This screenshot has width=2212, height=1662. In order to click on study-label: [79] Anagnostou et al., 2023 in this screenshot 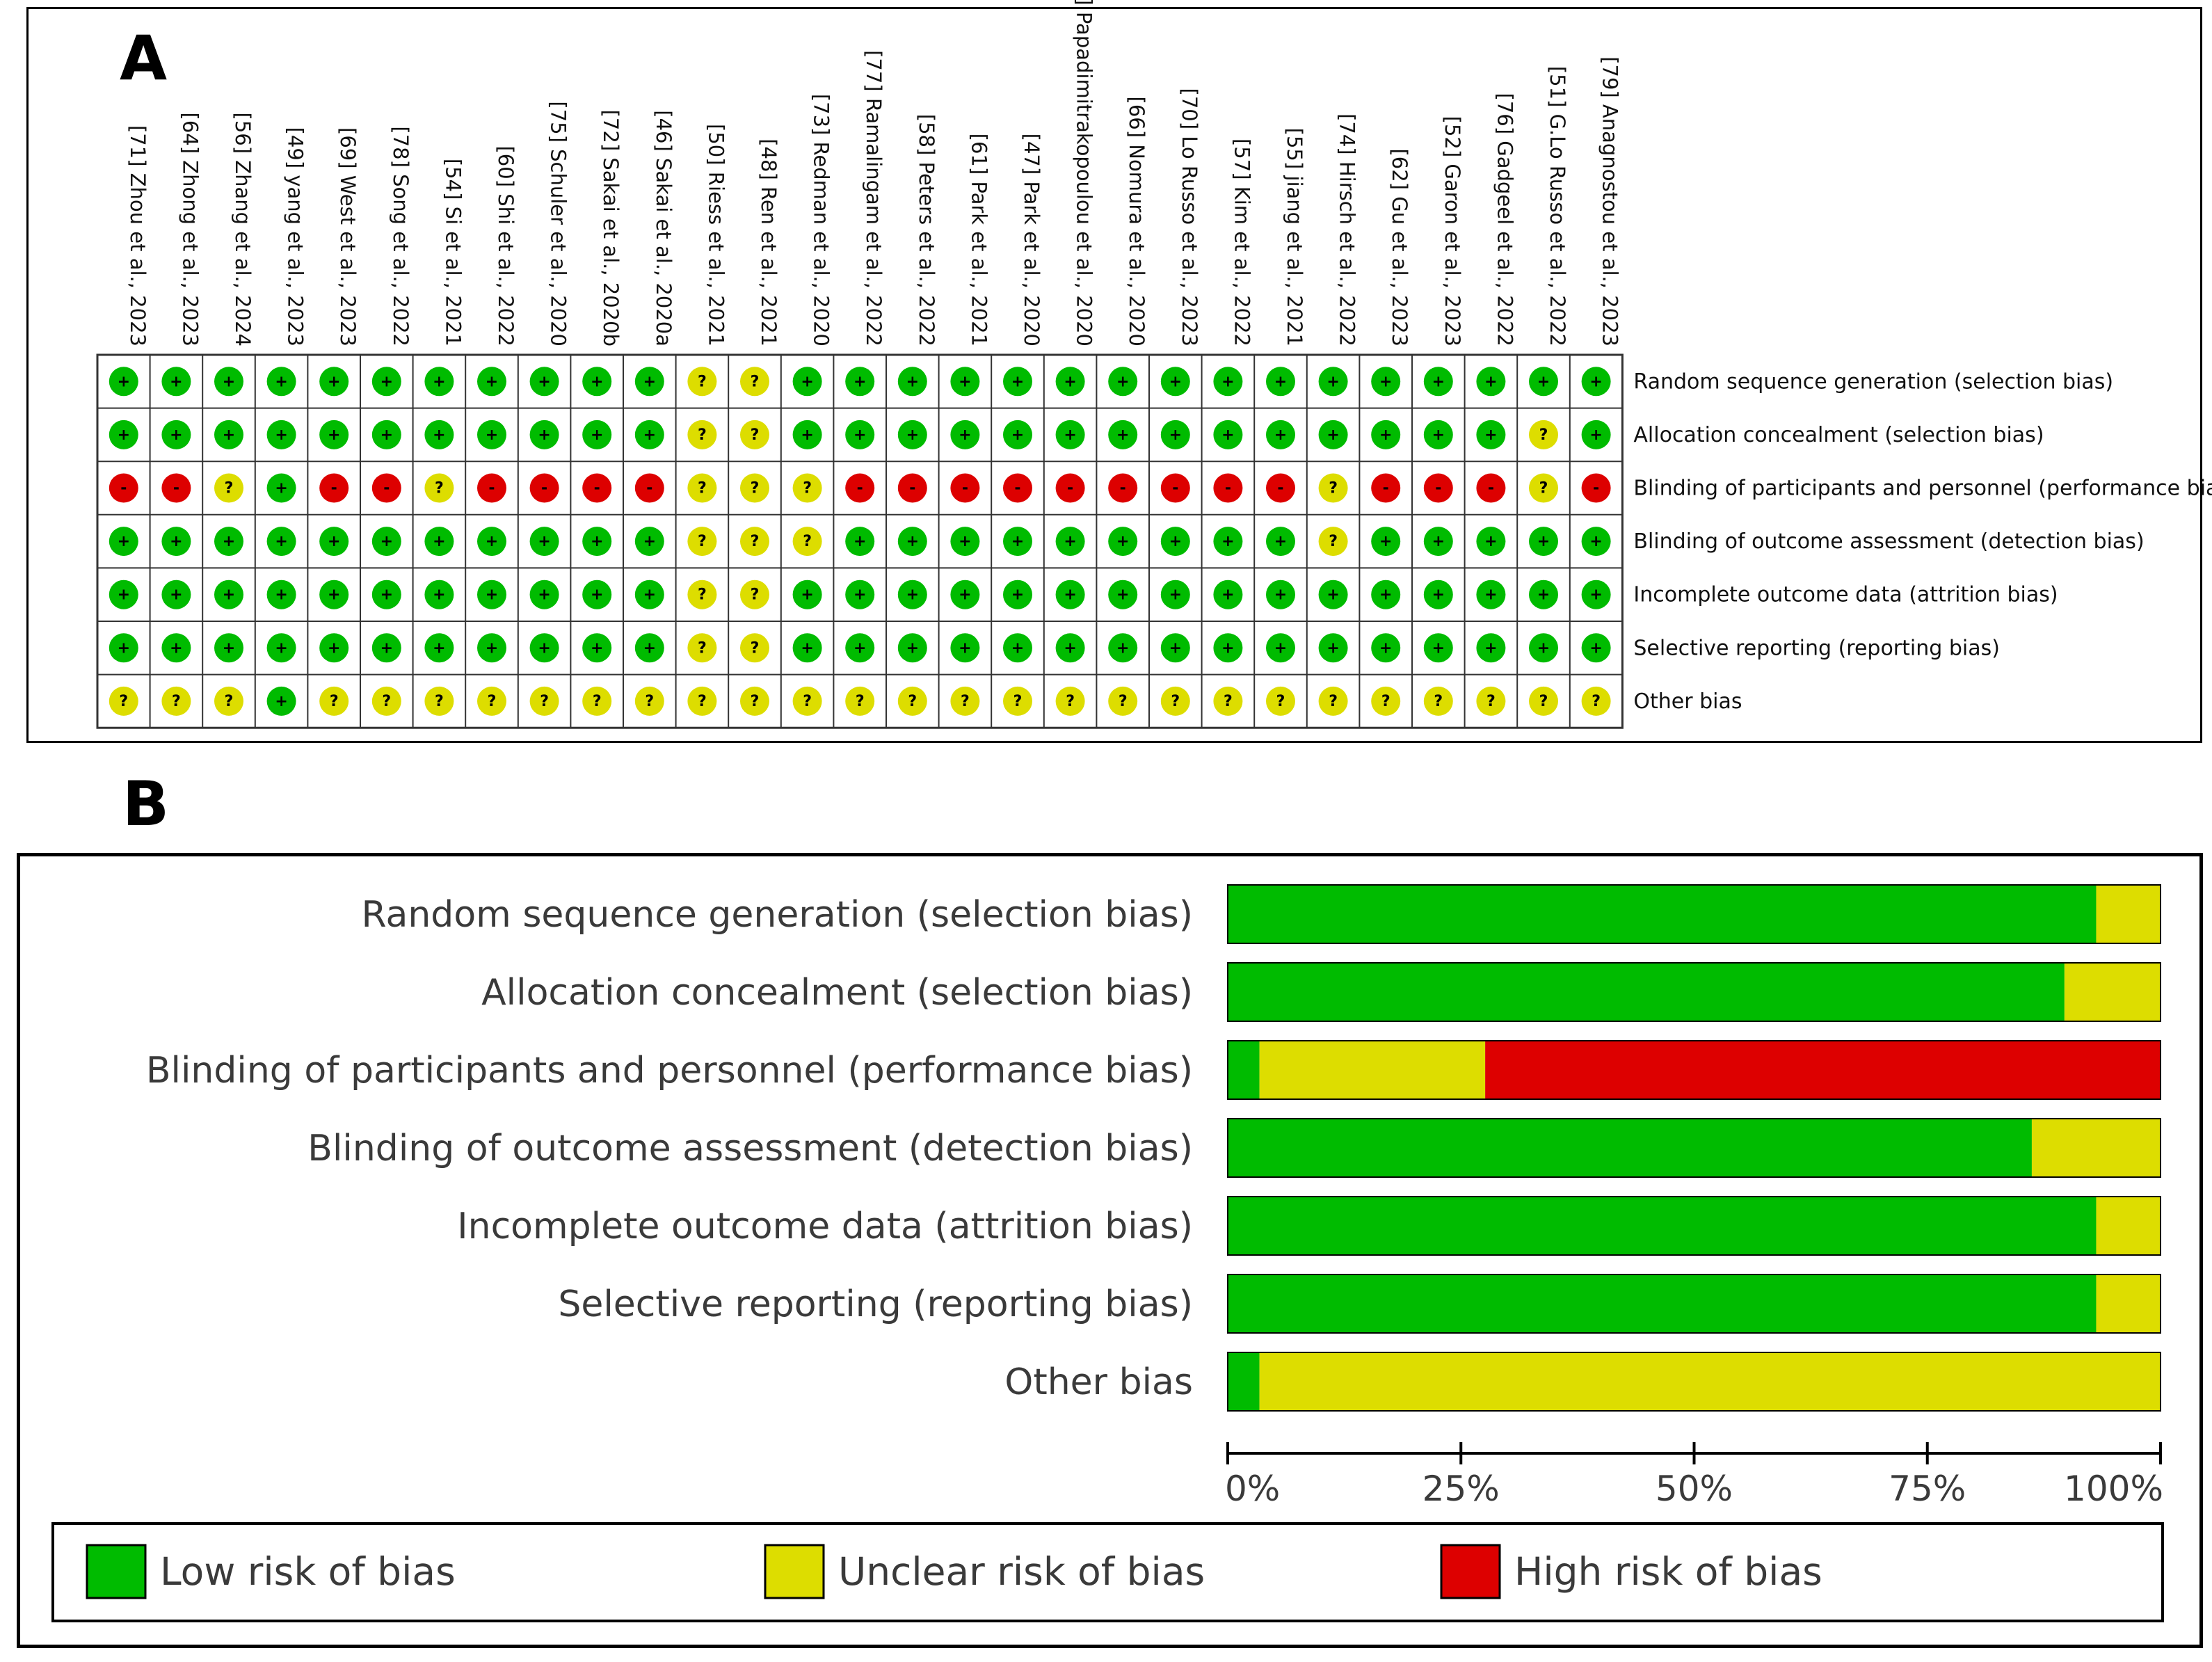, I will do `click(1610, 201)`.